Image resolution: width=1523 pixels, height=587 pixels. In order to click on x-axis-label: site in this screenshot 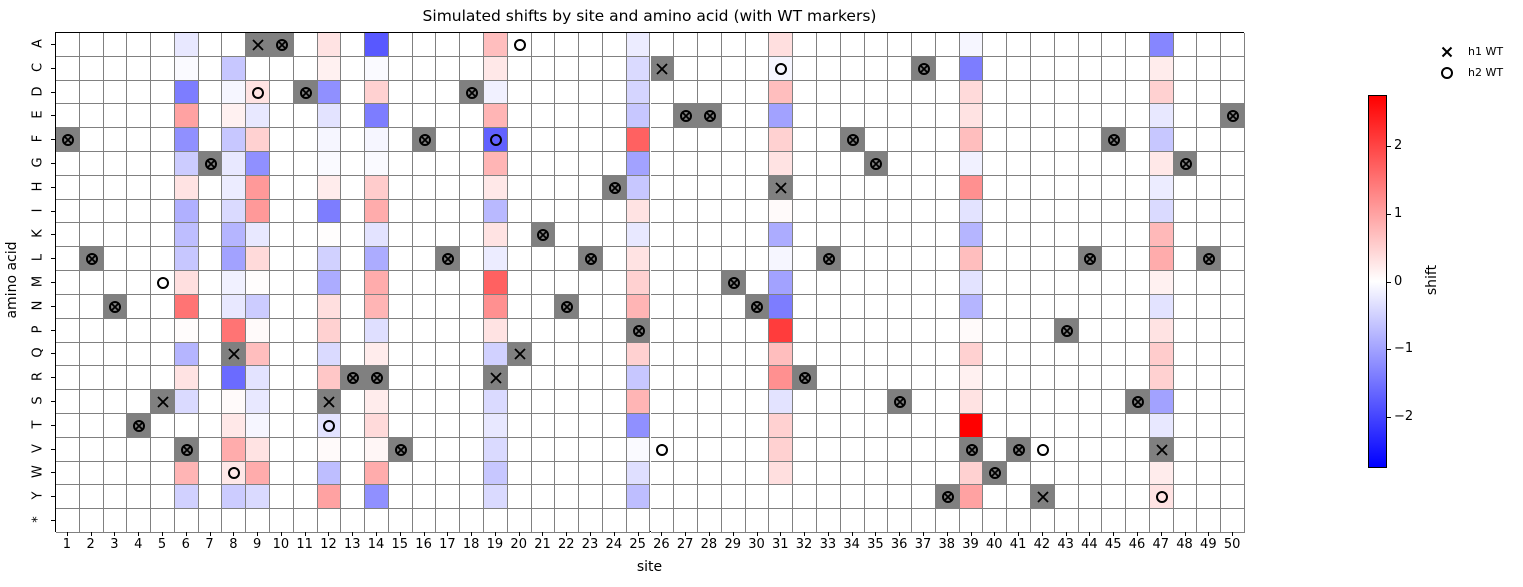, I will do `click(649, 567)`.